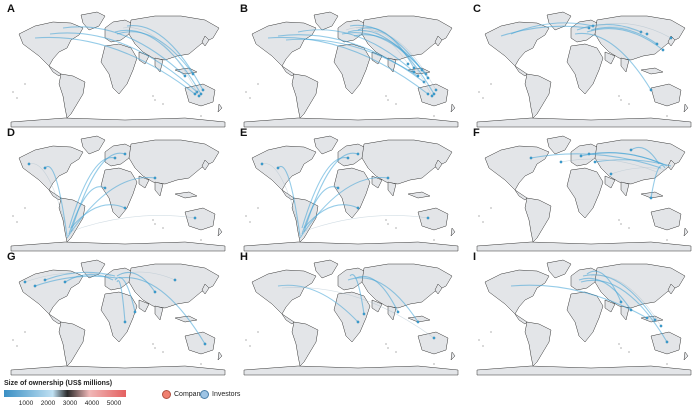  Describe the element at coordinates (220, 394) in the screenshot. I see `legend-item-investors: Investors` at that location.